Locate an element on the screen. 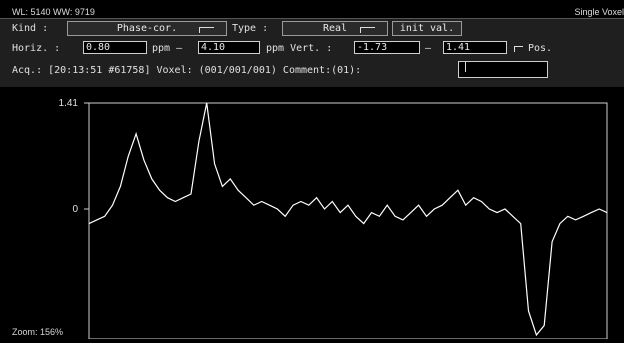  type-dropdown: Real is located at coordinates (335, 28).